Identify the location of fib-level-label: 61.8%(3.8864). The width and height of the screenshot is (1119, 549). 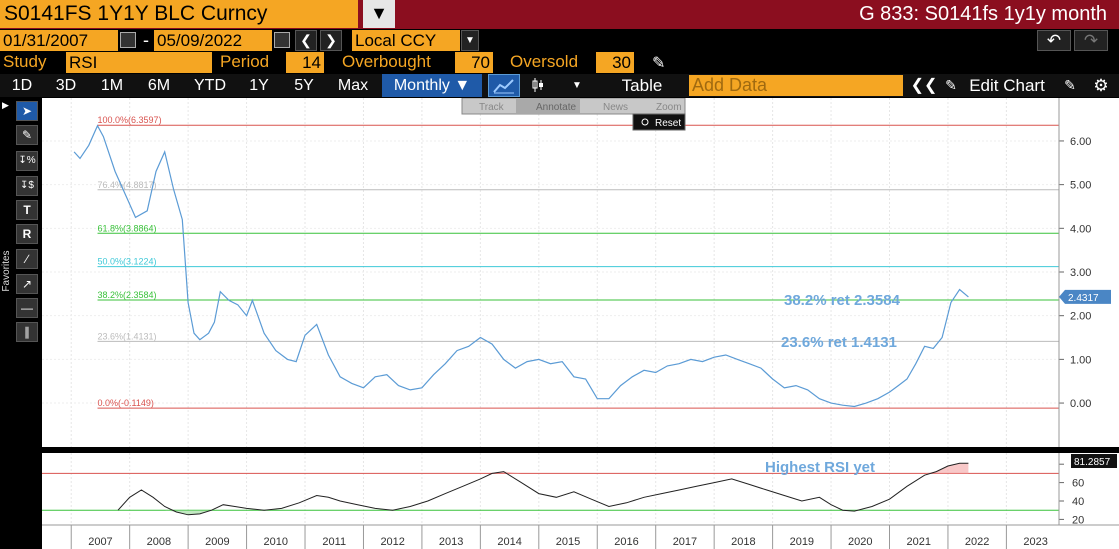
(127, 228).